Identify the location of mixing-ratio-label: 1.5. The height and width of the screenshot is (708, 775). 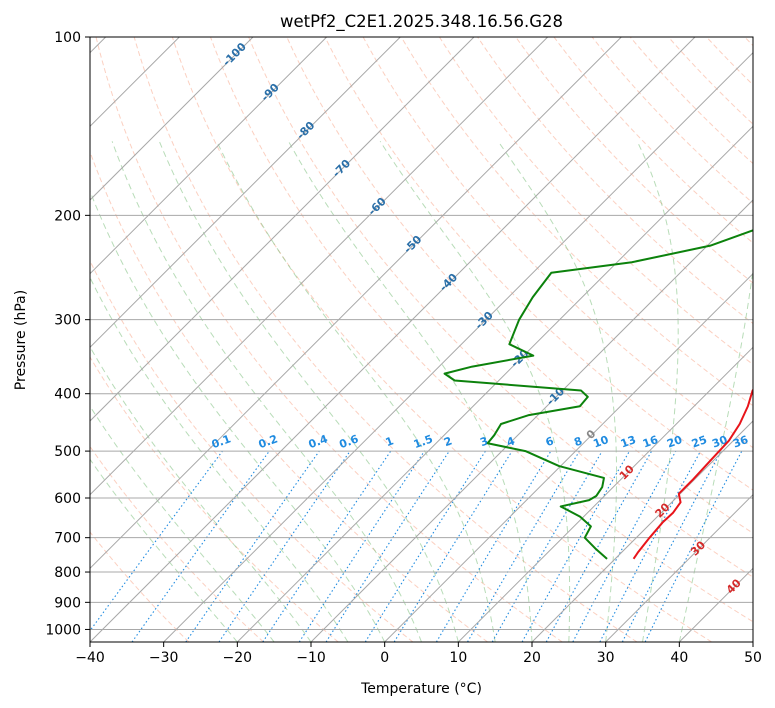
(423, 441).